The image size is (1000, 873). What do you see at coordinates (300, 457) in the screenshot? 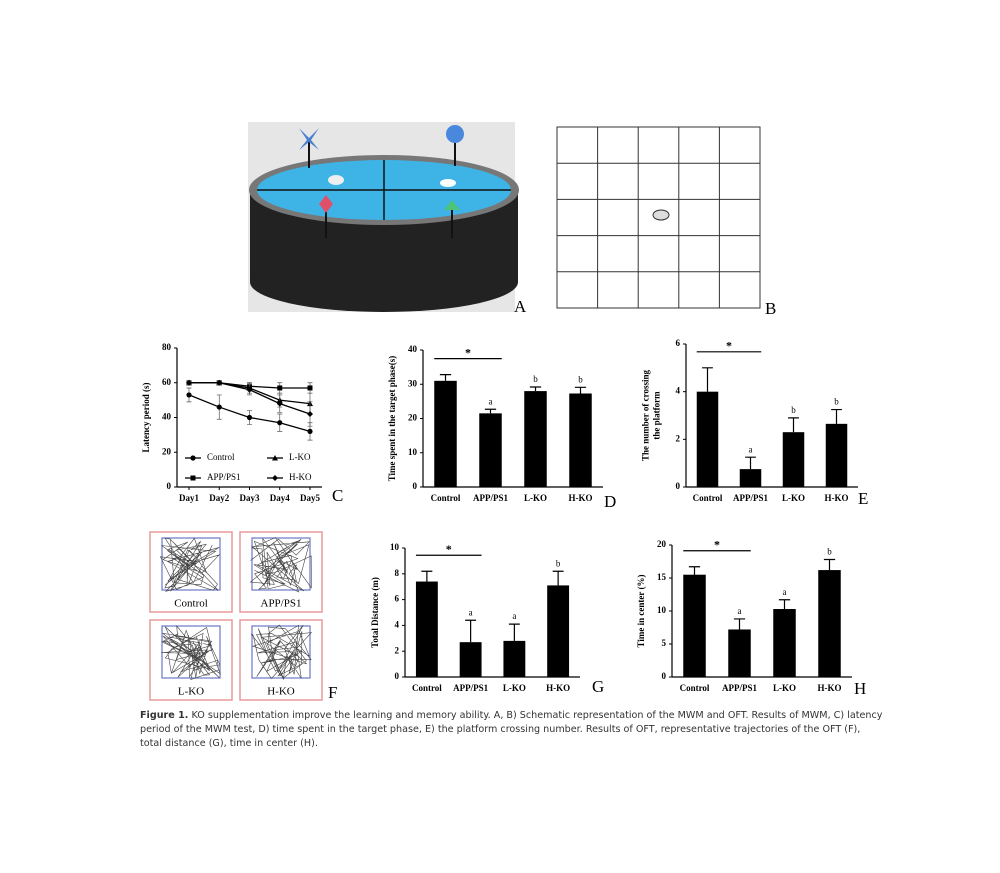
I see `legend-label: L-KO` at bounding box center [300, 457].